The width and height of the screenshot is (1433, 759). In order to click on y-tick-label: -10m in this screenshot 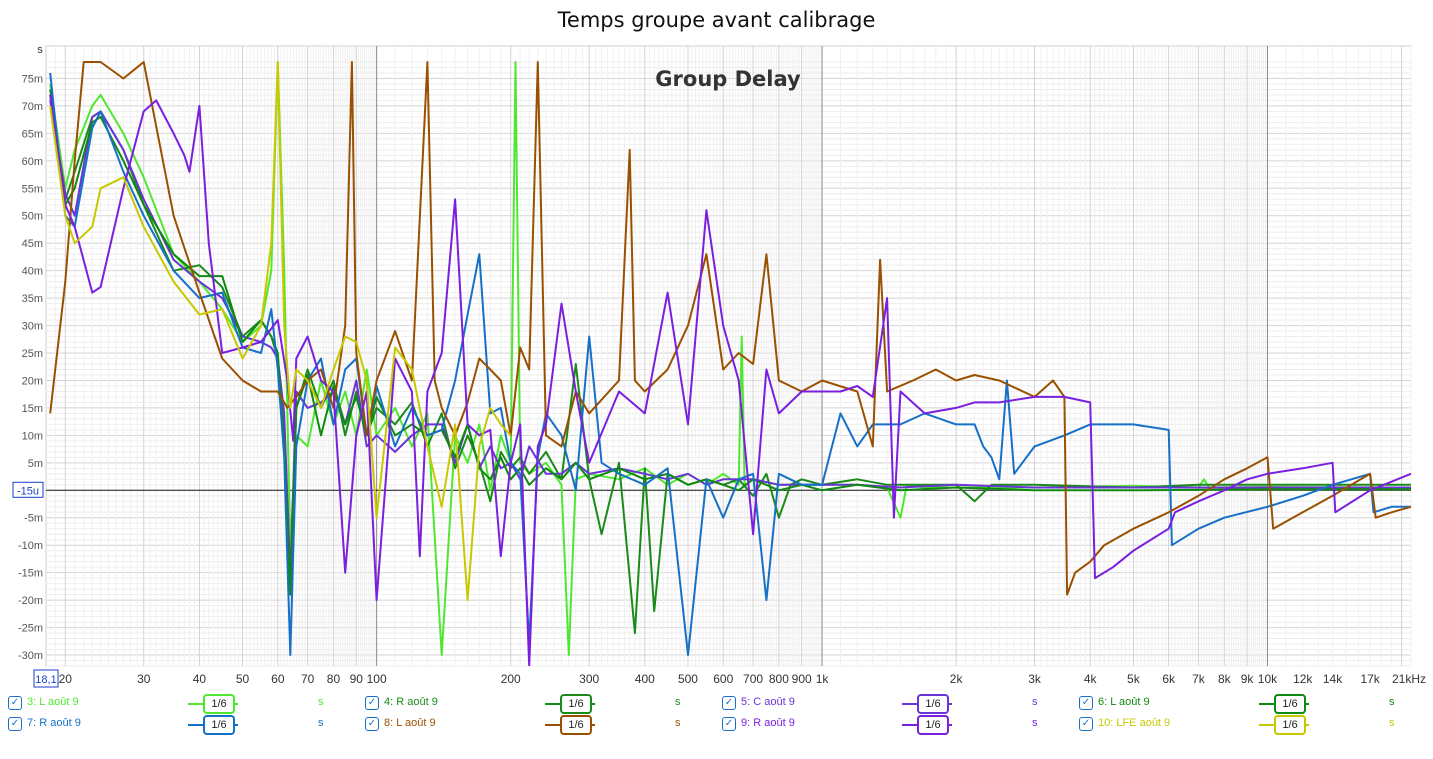, I will do `click(30, 546)`.